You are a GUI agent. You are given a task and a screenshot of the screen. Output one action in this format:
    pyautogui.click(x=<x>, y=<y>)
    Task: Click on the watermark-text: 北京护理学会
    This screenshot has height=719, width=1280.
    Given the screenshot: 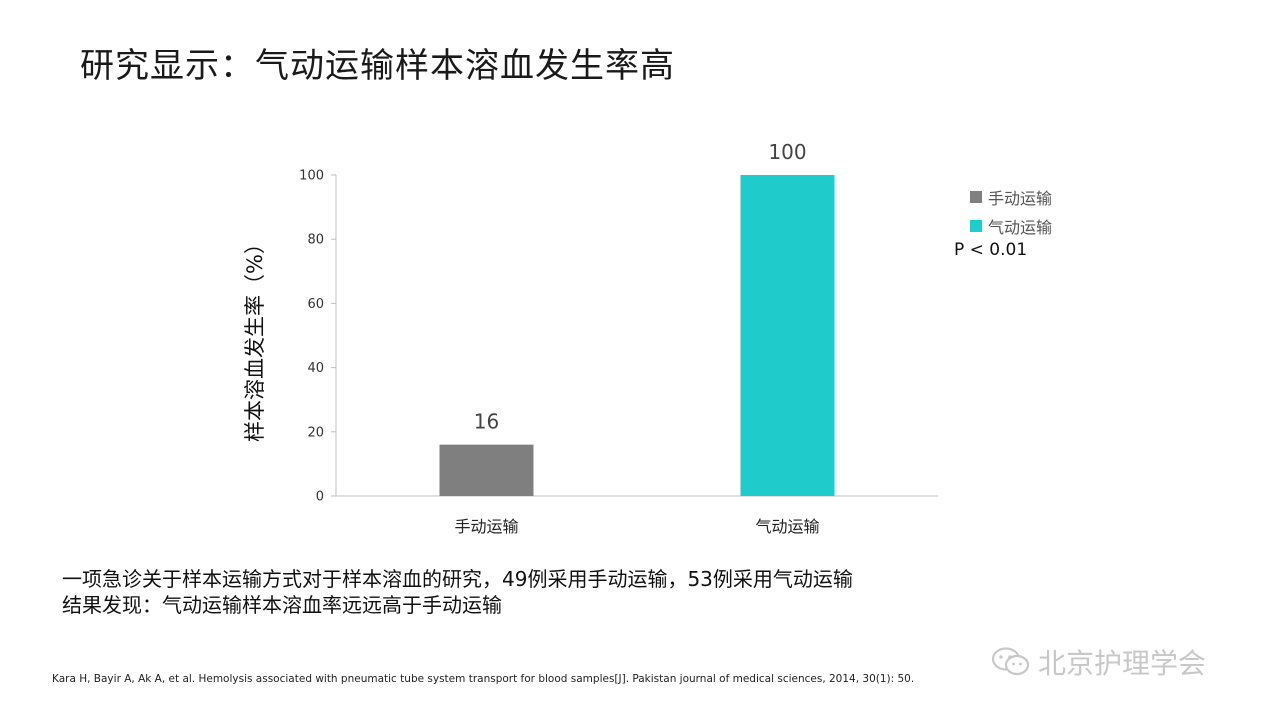 What is the action you would take?
    pyautogui.click(x=1122, y=663)
    